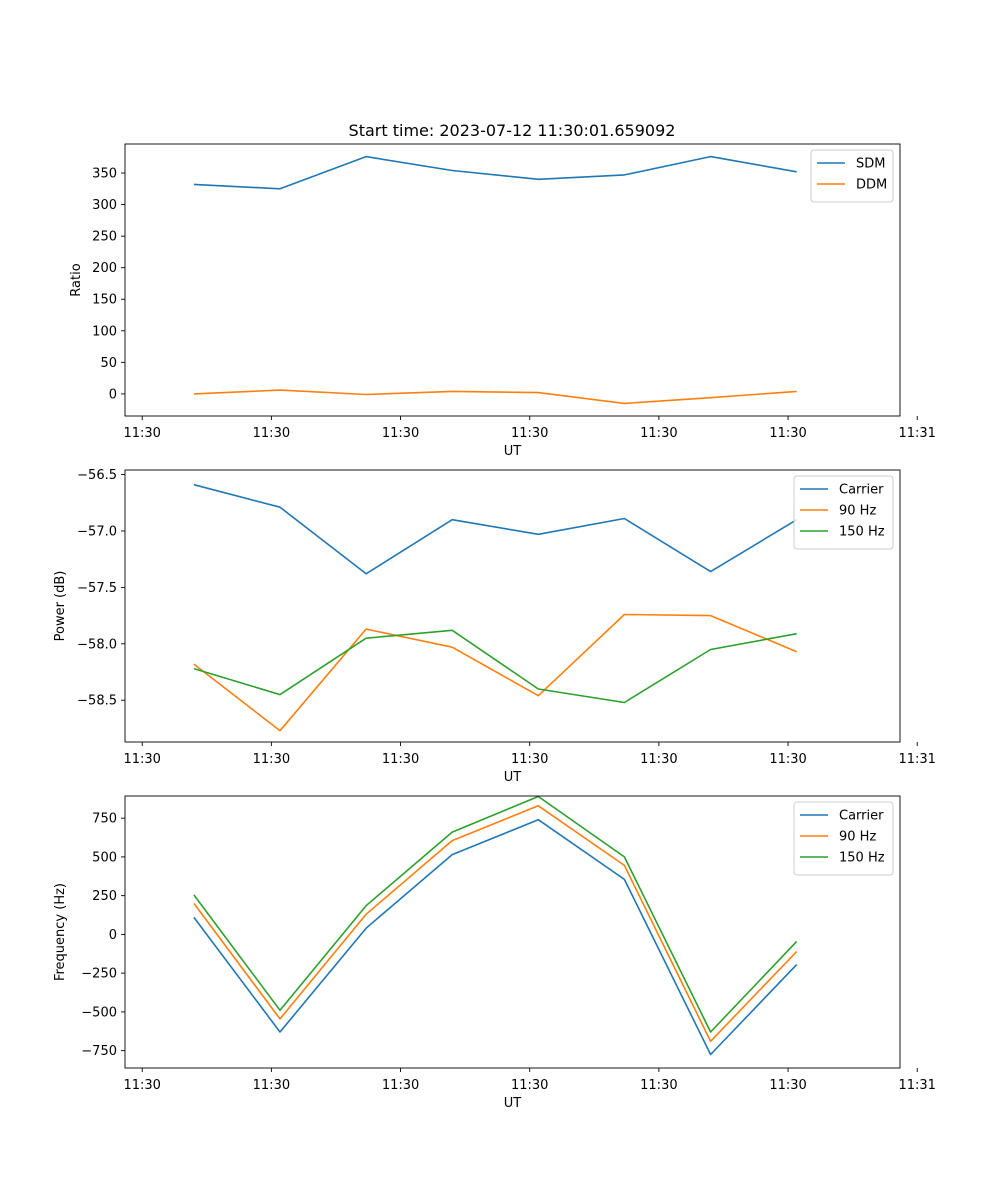  What do you see at coordinates (852, 176) in the screenshot?
I see `legend: SDM DDM` at bounding box center [852, 176].